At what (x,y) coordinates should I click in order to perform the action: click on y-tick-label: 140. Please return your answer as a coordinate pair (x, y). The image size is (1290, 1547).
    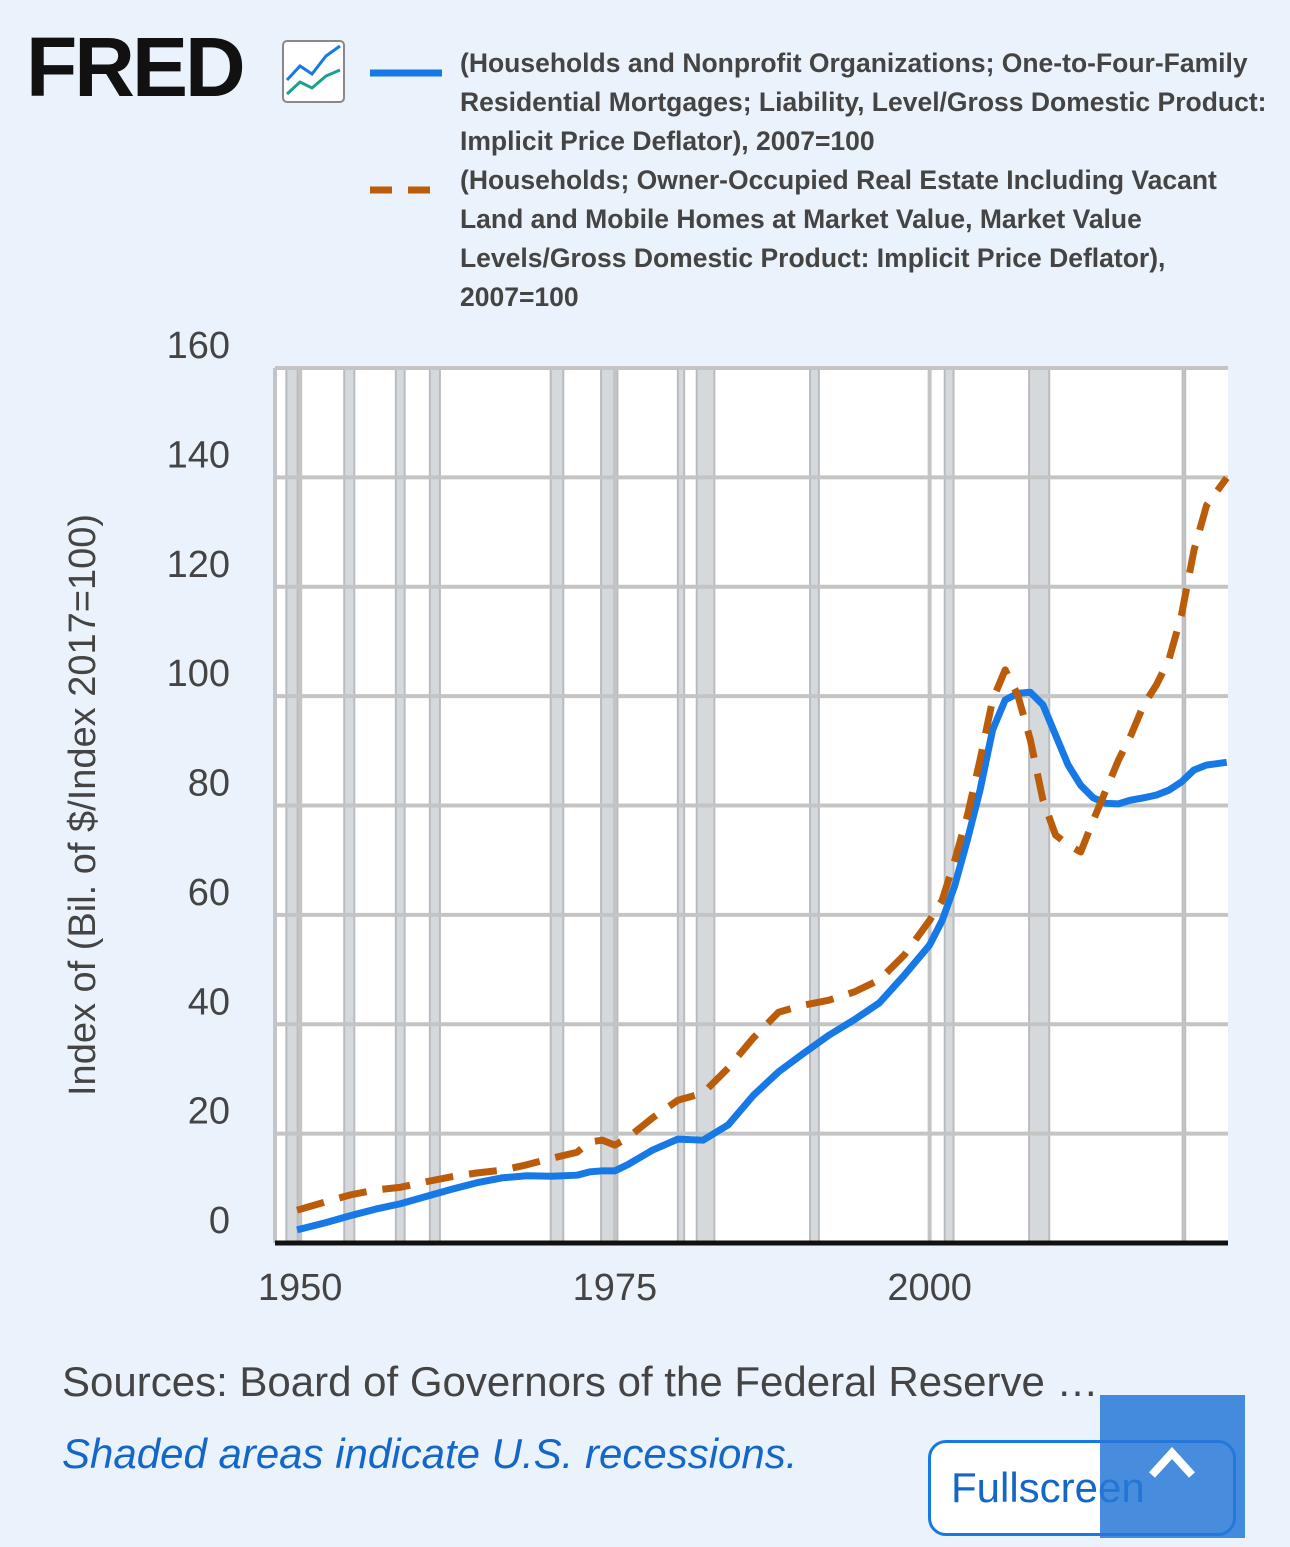
    Looking at the image, I should click on (198, 455).